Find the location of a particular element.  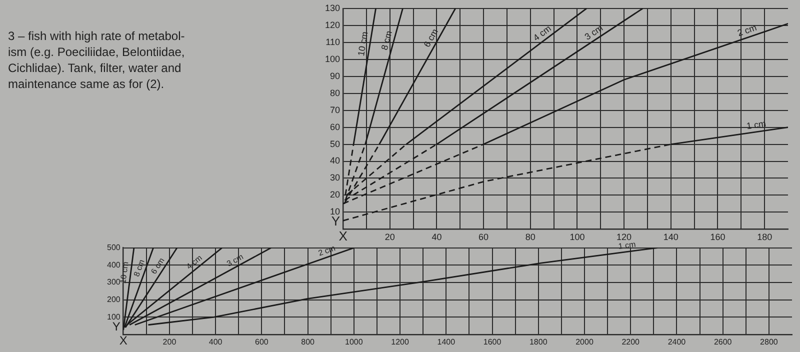

y-tick-label: 110 is located at coordinates (333, 41).